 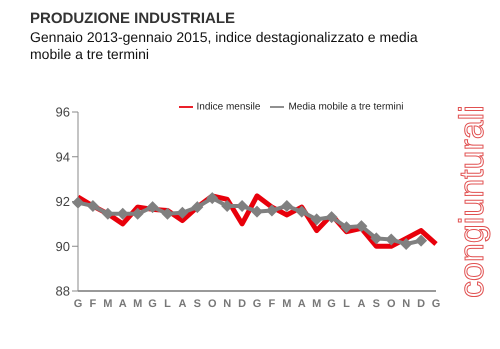 I want to click on legend-label: Media mobile a tre termini, so click(x=346, y=107).